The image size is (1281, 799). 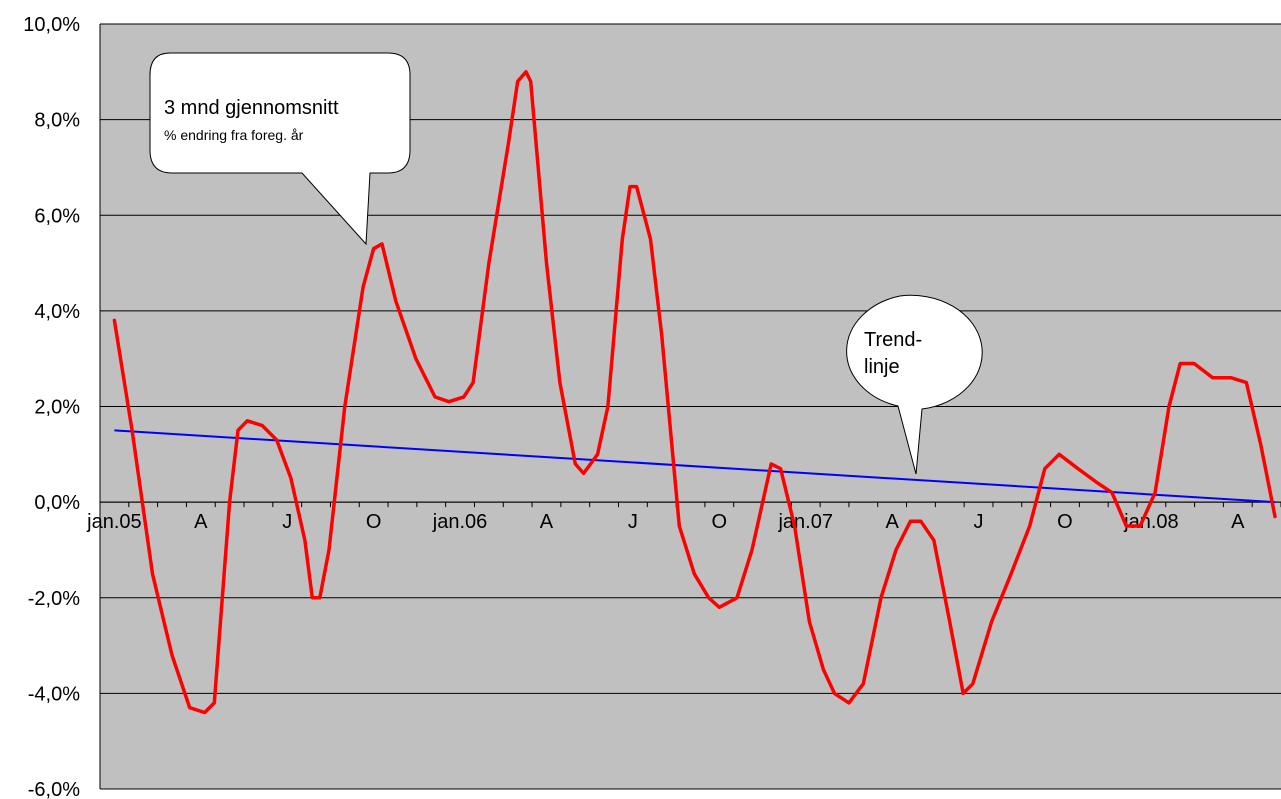 I want to click on y-axis-tick-labels: 10,0% 8,0% 6,0% 4,0% 2,0% 0,0% -2,0% -4,0% -6,0%, so click(x=51, y=406).